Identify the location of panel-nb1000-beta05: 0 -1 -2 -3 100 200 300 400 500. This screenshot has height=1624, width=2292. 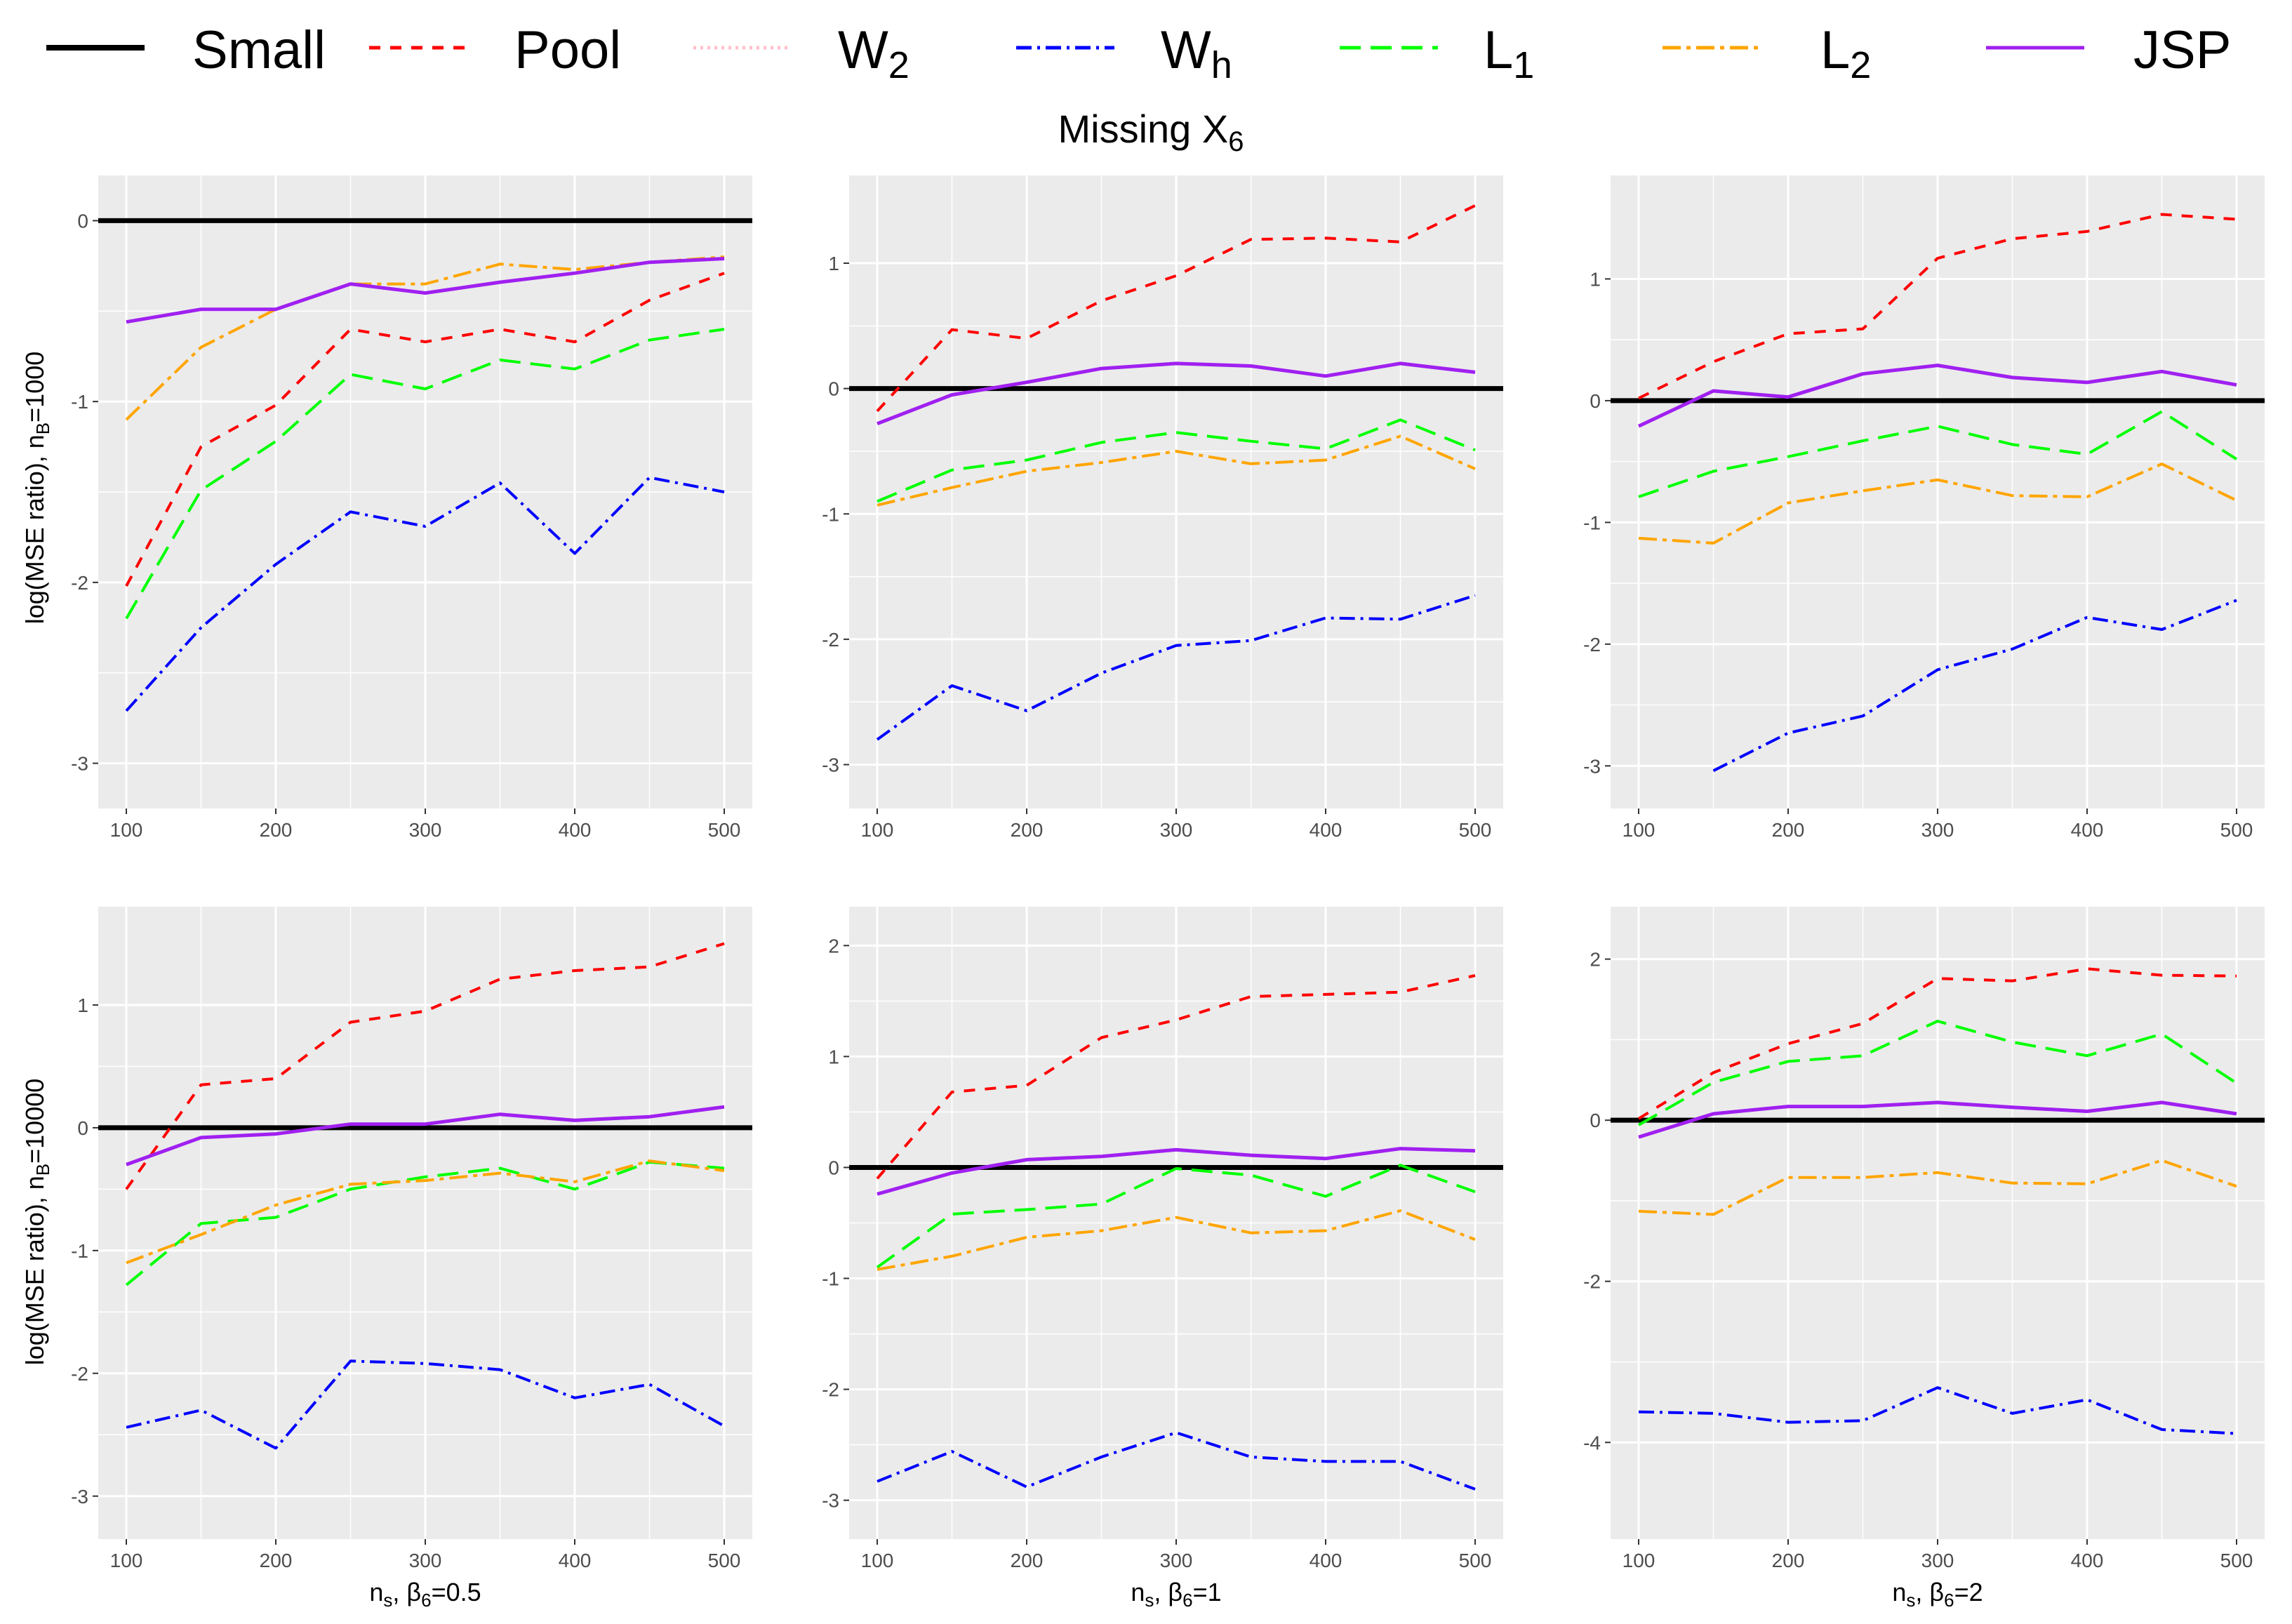
(412, 508).